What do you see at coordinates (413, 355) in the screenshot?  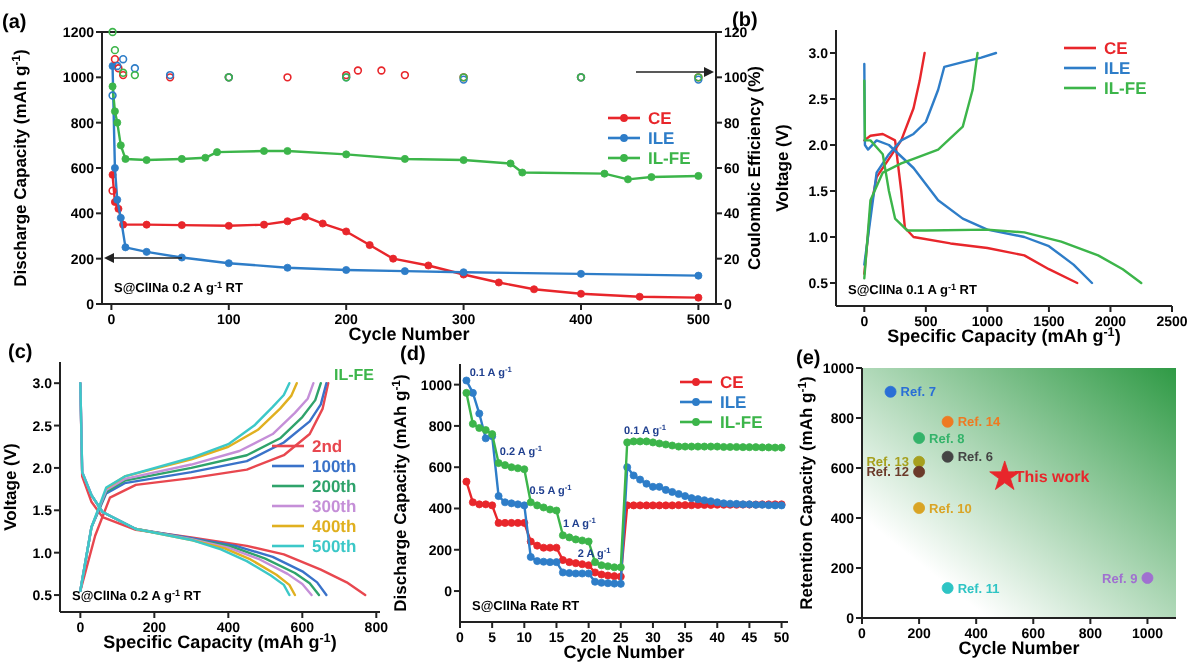 I see `chart-title: (d)` at bounding box center [413, 355].